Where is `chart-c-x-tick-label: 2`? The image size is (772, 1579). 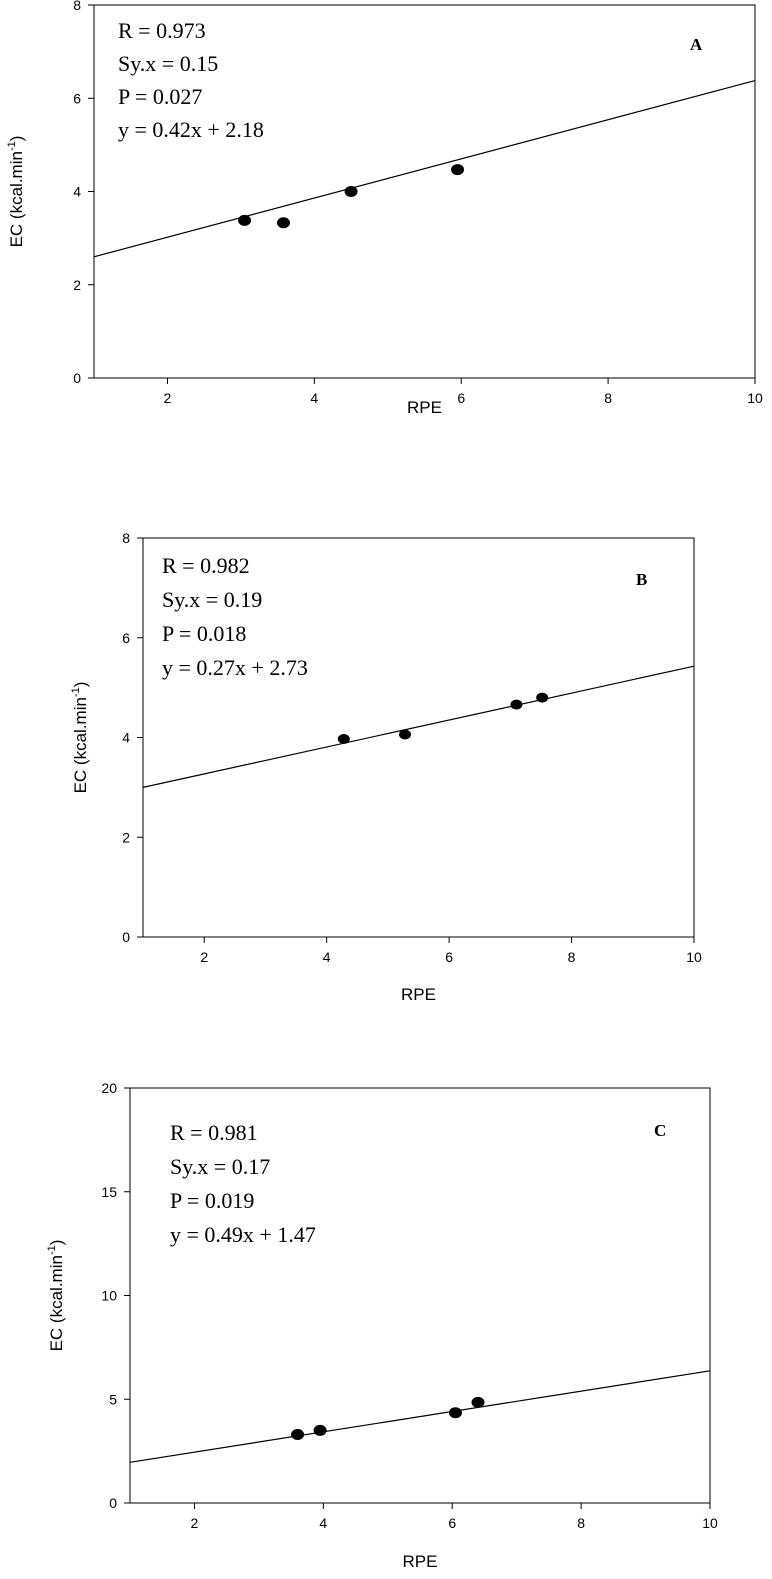 chart-c-x-tick-label: 2 is located at coordinates (195, 1523).